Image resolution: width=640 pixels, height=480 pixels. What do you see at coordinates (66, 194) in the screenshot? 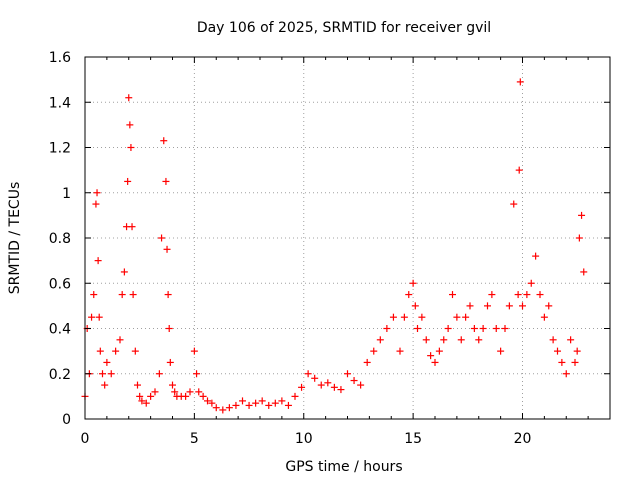
I see `y-tick-label: 1` at bounding box center [66, 194].